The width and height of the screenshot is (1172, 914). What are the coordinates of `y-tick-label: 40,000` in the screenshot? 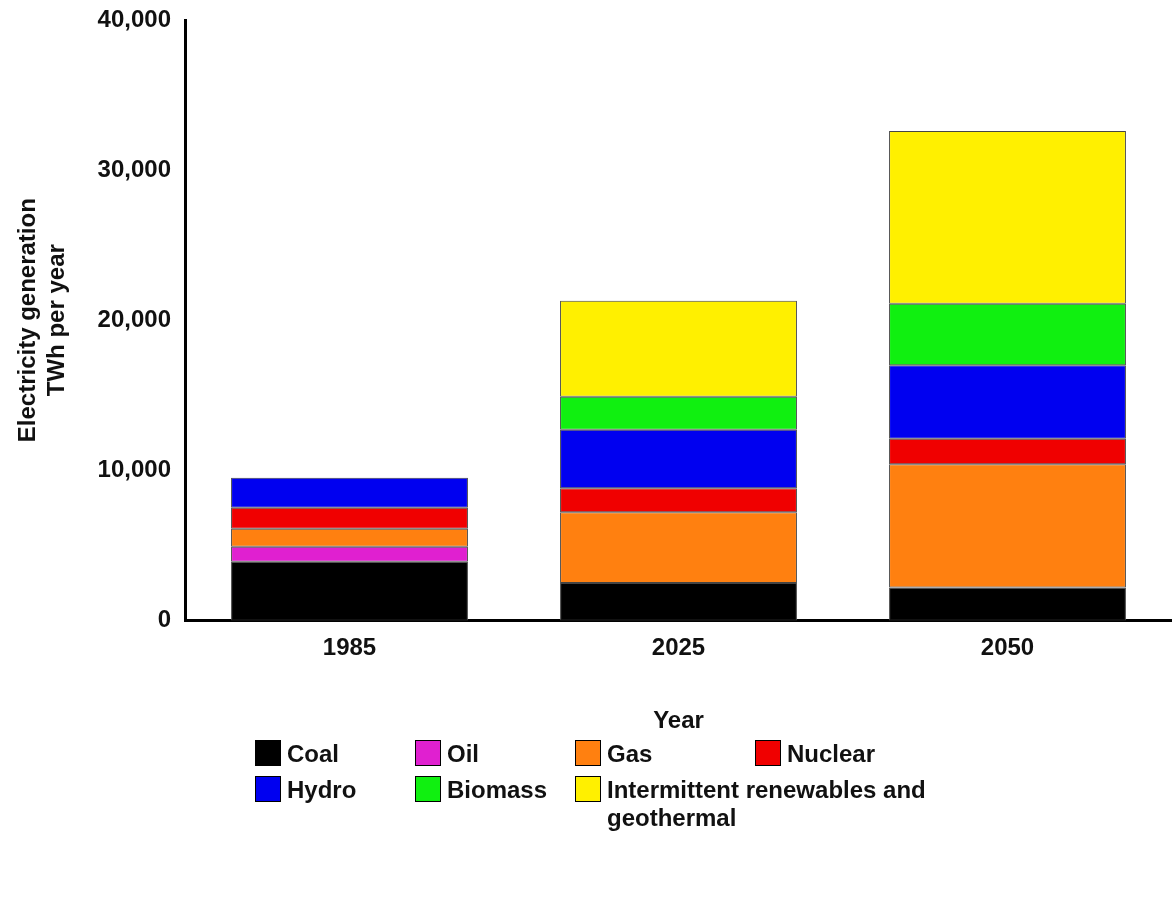 It's located at (134, 18).